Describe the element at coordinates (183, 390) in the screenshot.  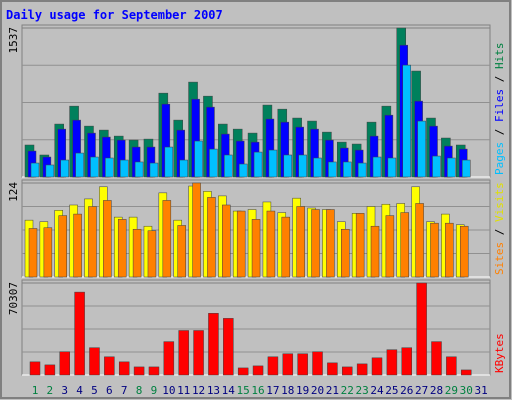
I see `x-tick-label: 11` at that location.